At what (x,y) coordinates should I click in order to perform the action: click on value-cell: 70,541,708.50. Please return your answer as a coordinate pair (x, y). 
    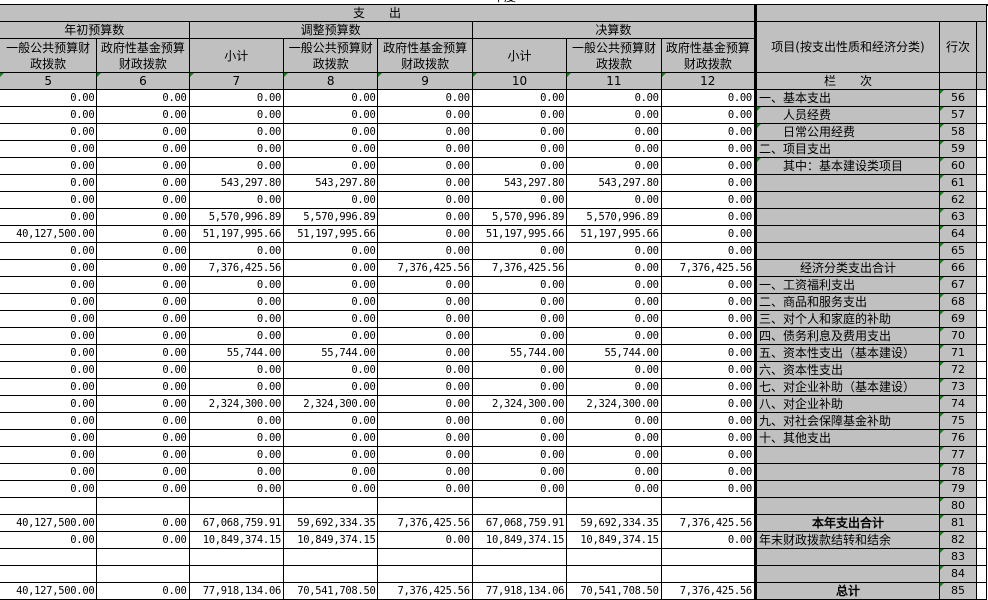
    Looking at the image, I should click on (614, 591).